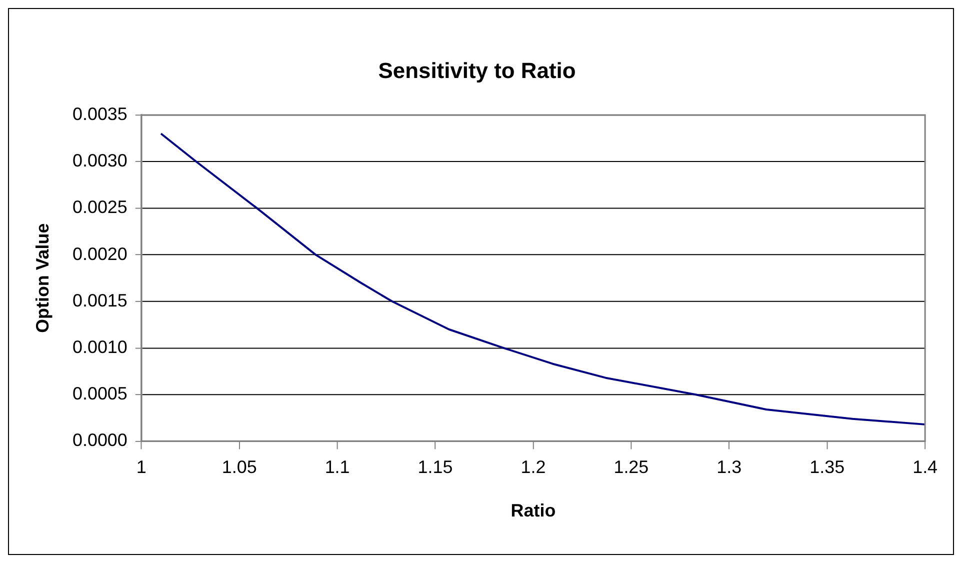 Image resolution: width=962 pixels, height=563 pixels. Describe the element at coordinates (100, 114) in the screenshot. I see `y-tick-label: 0.0035` at that location.